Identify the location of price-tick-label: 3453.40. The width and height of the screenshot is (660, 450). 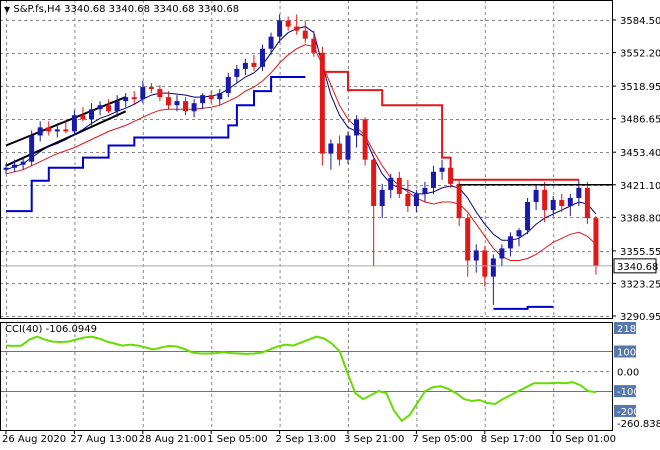
(640, 153).